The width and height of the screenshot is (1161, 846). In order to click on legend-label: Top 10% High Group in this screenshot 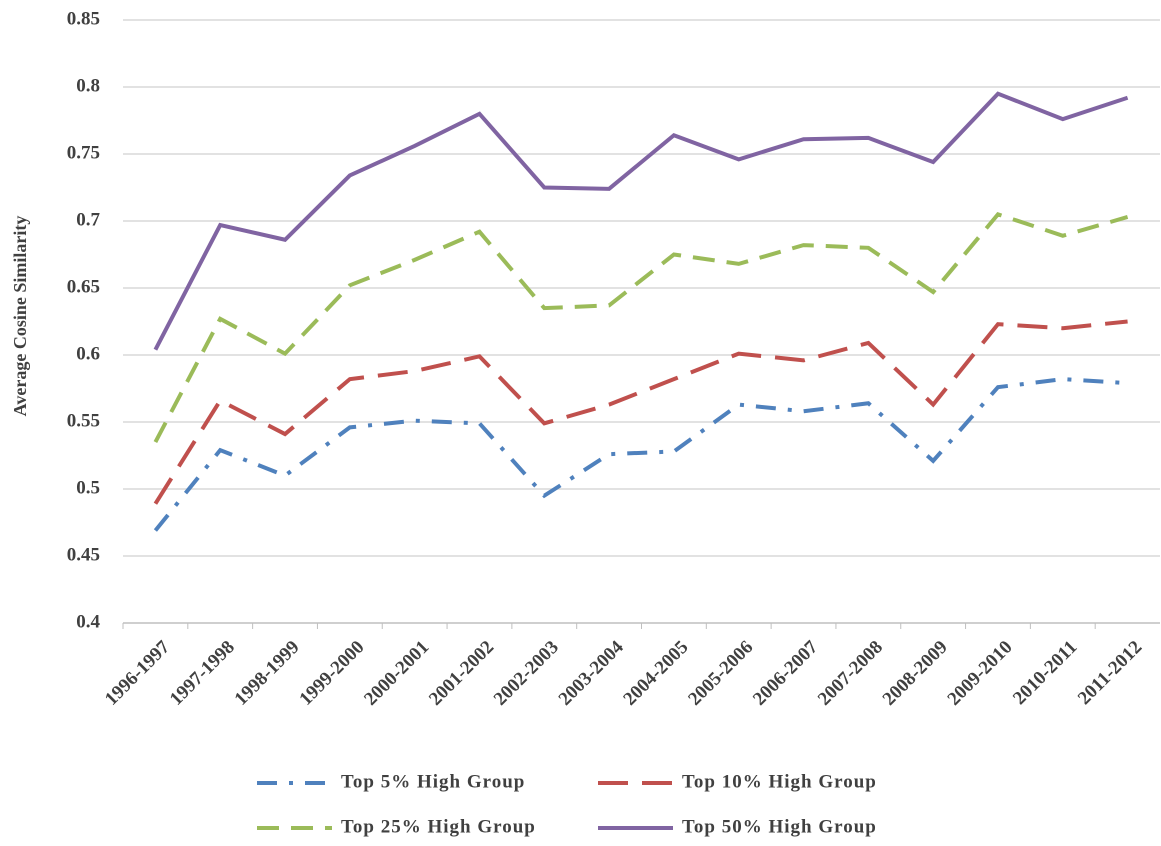, I will do `click(779, 781)`.